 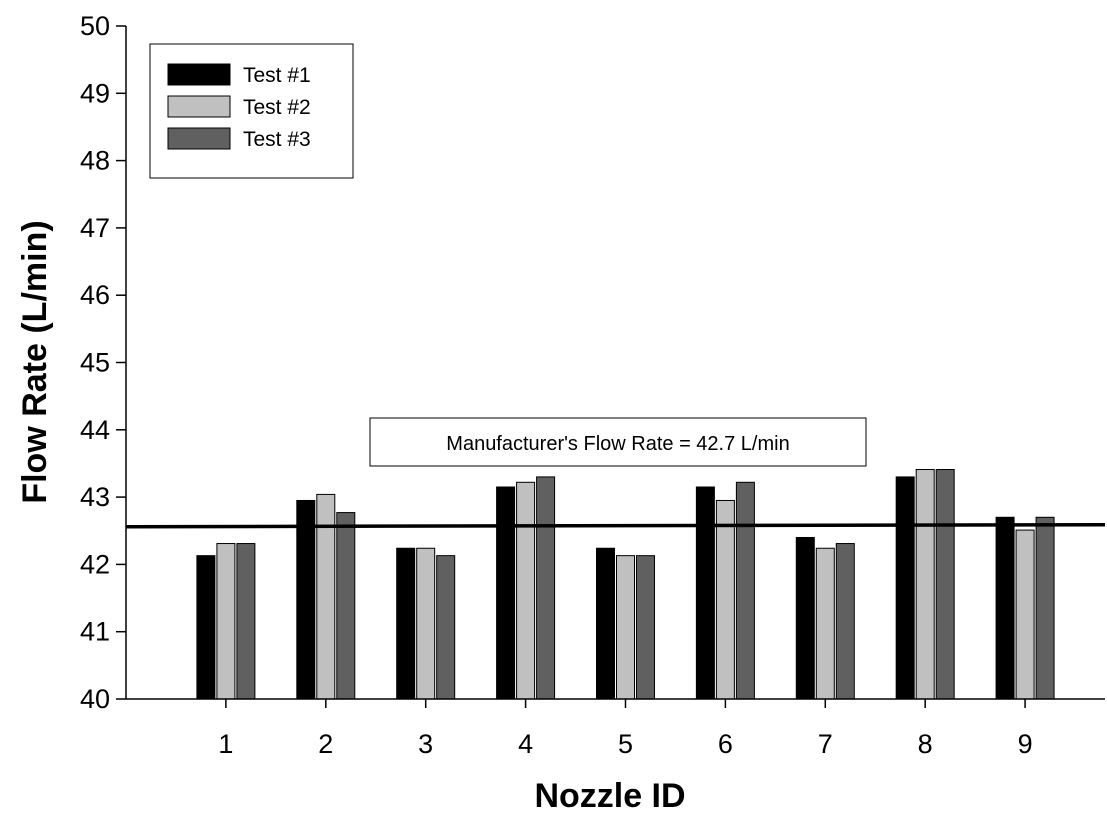 I want to click on x-tick-label: 3, so click(x=425, y=744).